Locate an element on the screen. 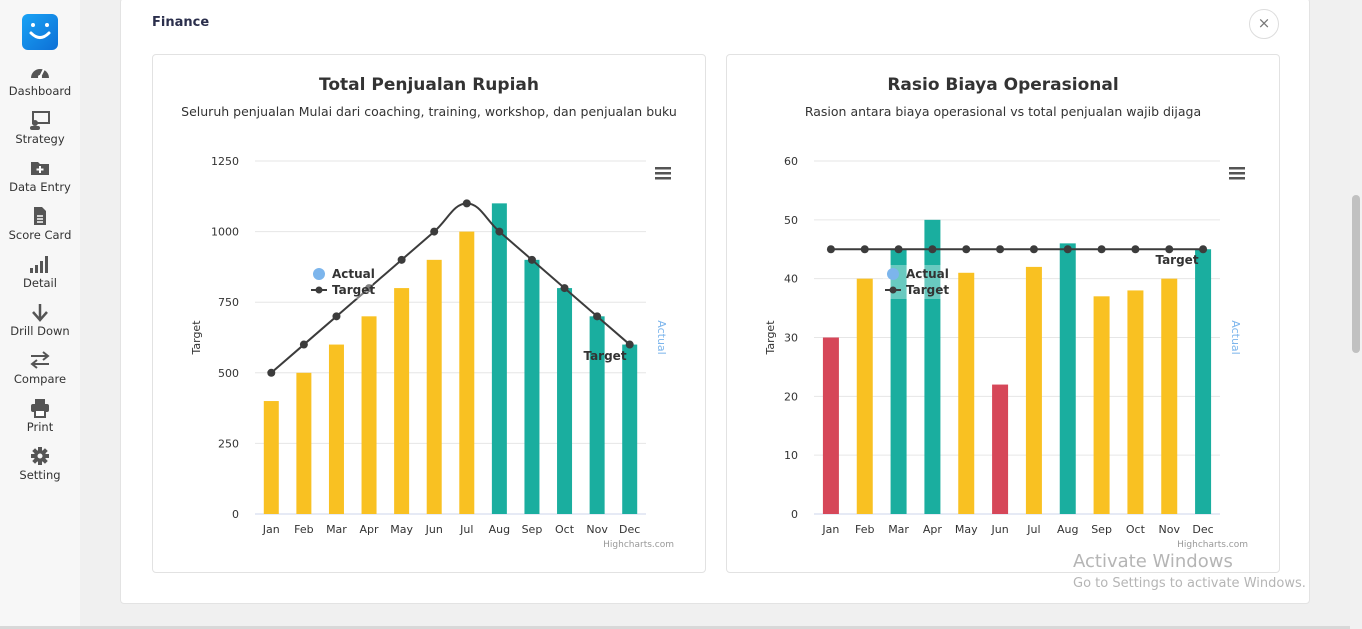  nav-score-card: Score Card is located at coordinates (40, 224).